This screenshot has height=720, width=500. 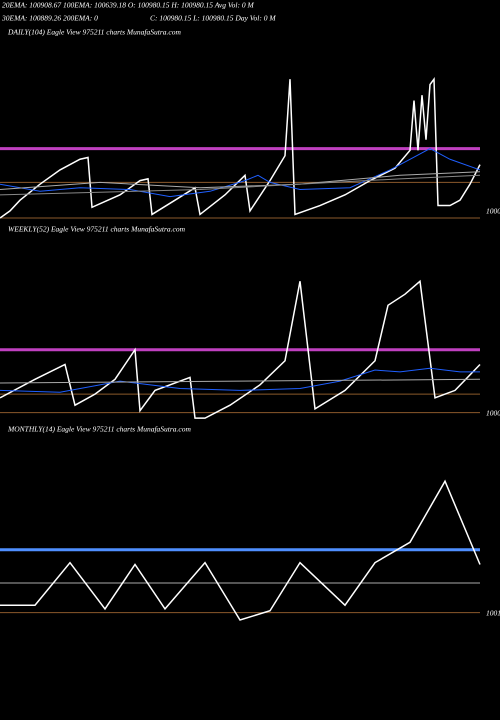 What do you see at coordinates (49, 18) in the screenshot?
I see `header-line: 30EMA: 100889.26 200EMA: 0` at bounding box center [49, 18].